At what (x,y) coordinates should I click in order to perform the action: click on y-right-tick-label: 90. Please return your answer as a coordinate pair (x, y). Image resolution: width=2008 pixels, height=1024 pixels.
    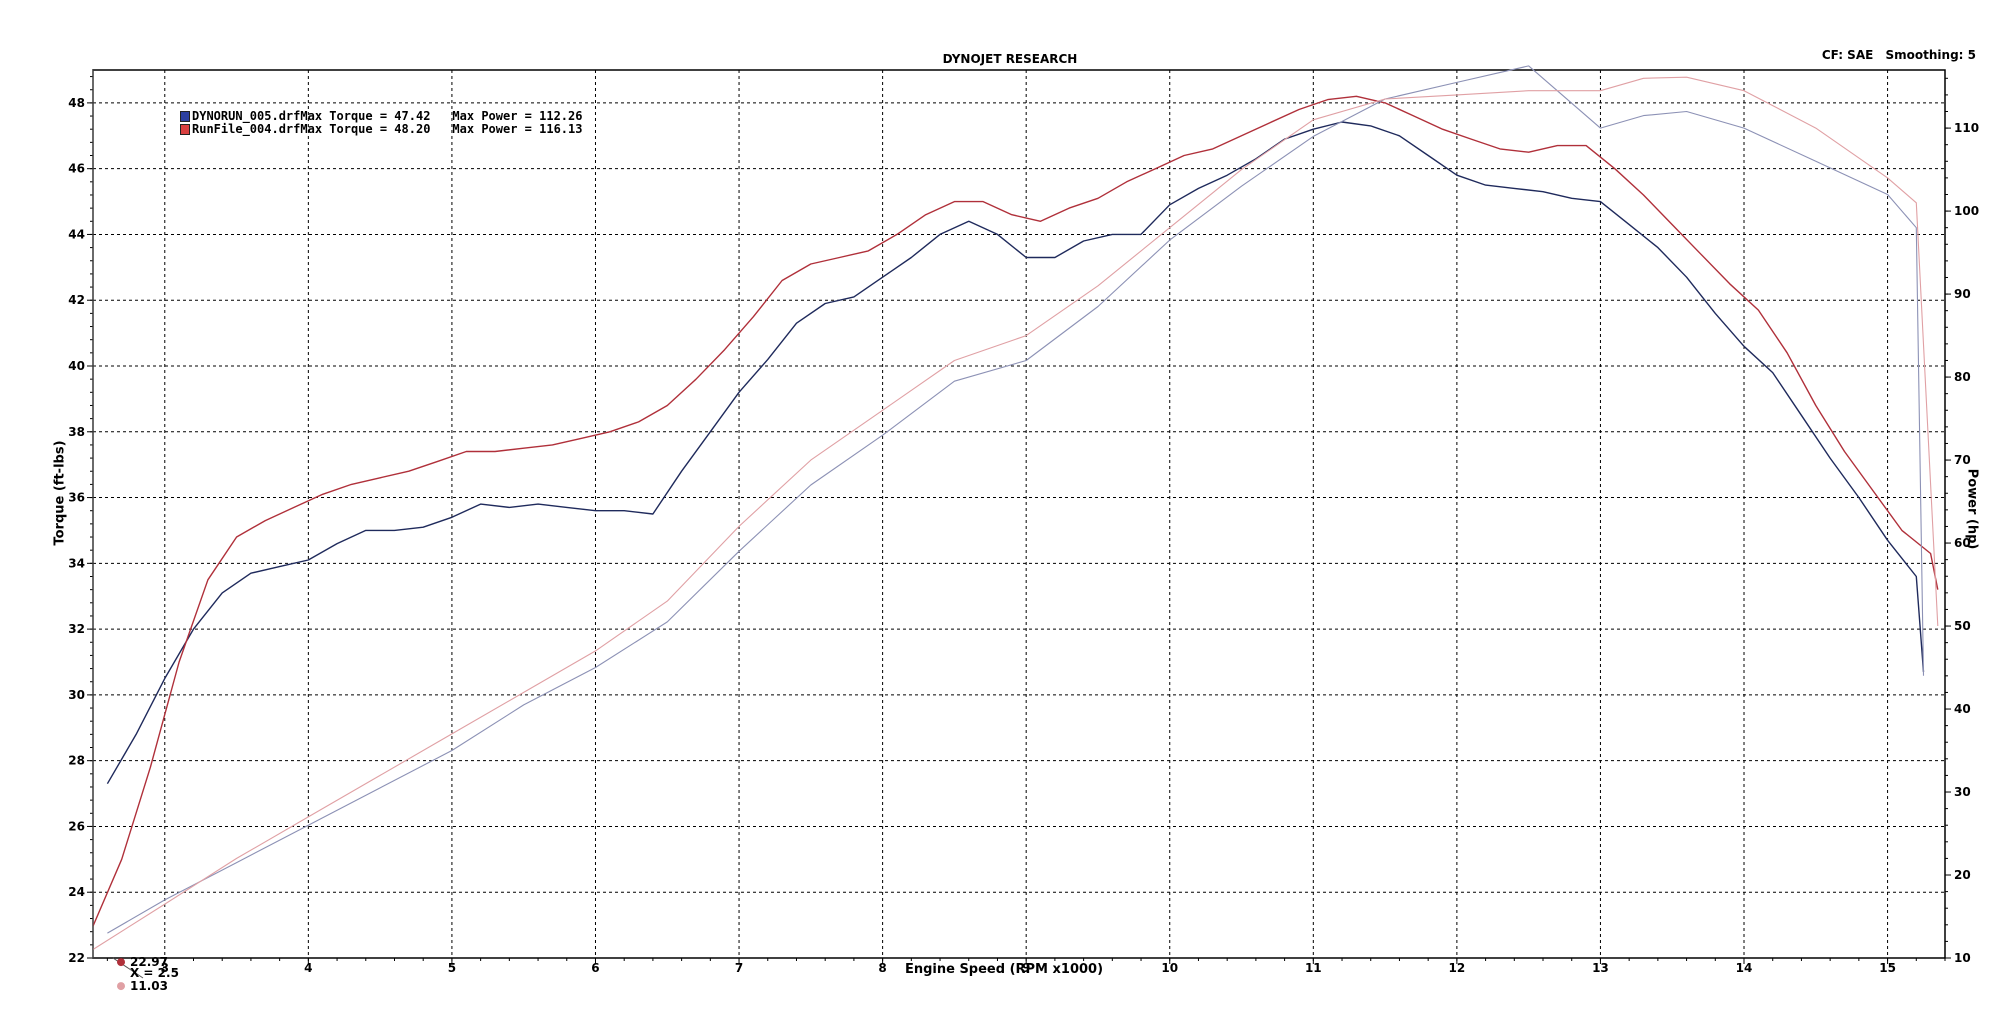
    Looking at the image, I should click on (1962, 294).